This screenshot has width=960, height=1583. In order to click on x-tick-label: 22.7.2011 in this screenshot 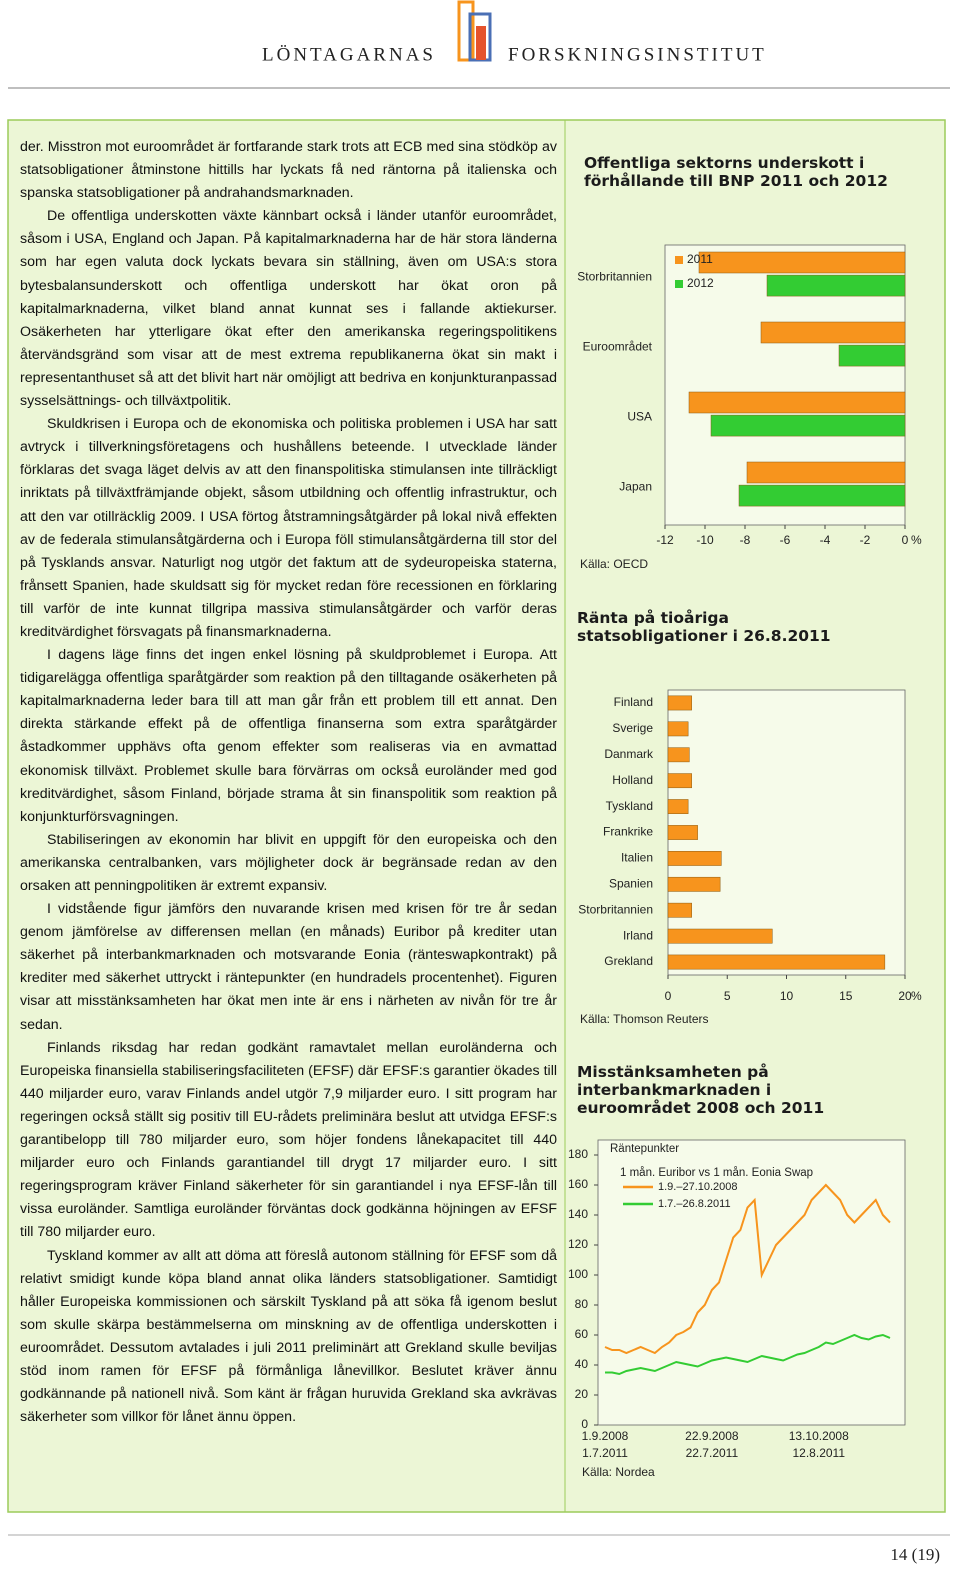, I will do `click(712, 1453)`.